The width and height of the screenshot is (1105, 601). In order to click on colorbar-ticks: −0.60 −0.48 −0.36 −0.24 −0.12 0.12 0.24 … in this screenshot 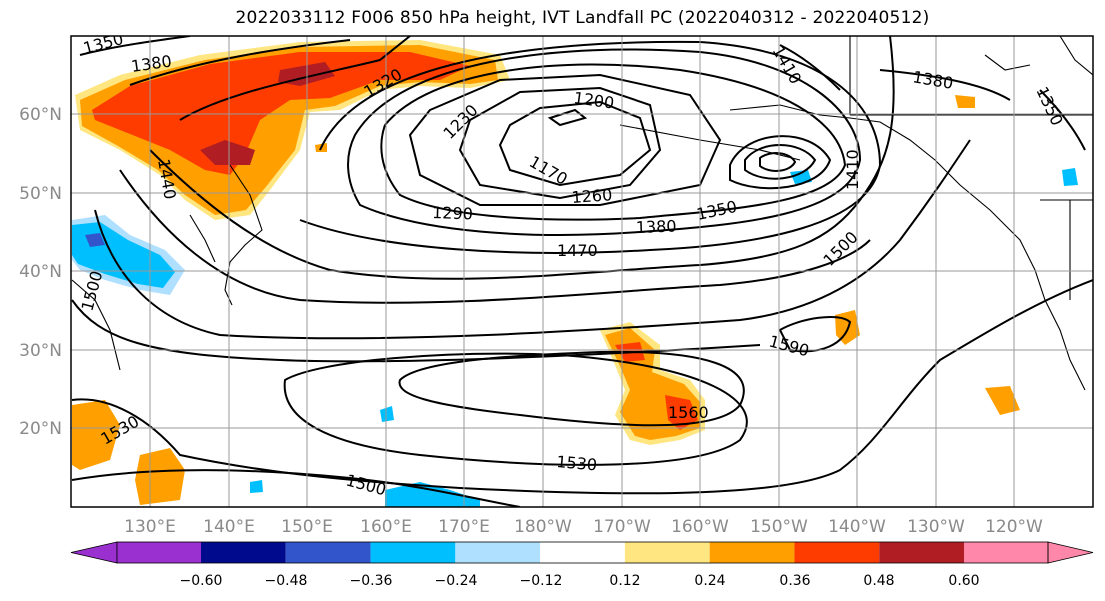, I will do `click(580, 581)`.